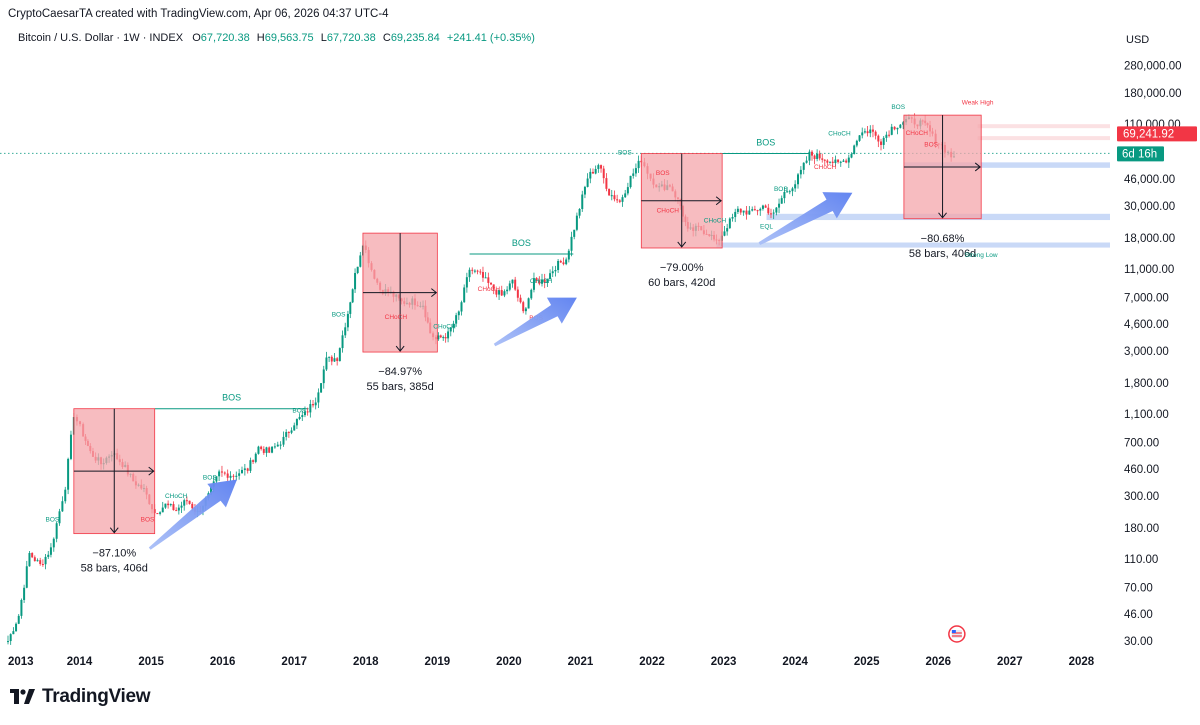 Image resolution: width=1200 pixels, height=725 pixels. What do you see at coordinates (681, 283) in the screenshot?
I see `drawdown-duration-2: 60 bars, 420d` at bounding box center [681, 283].